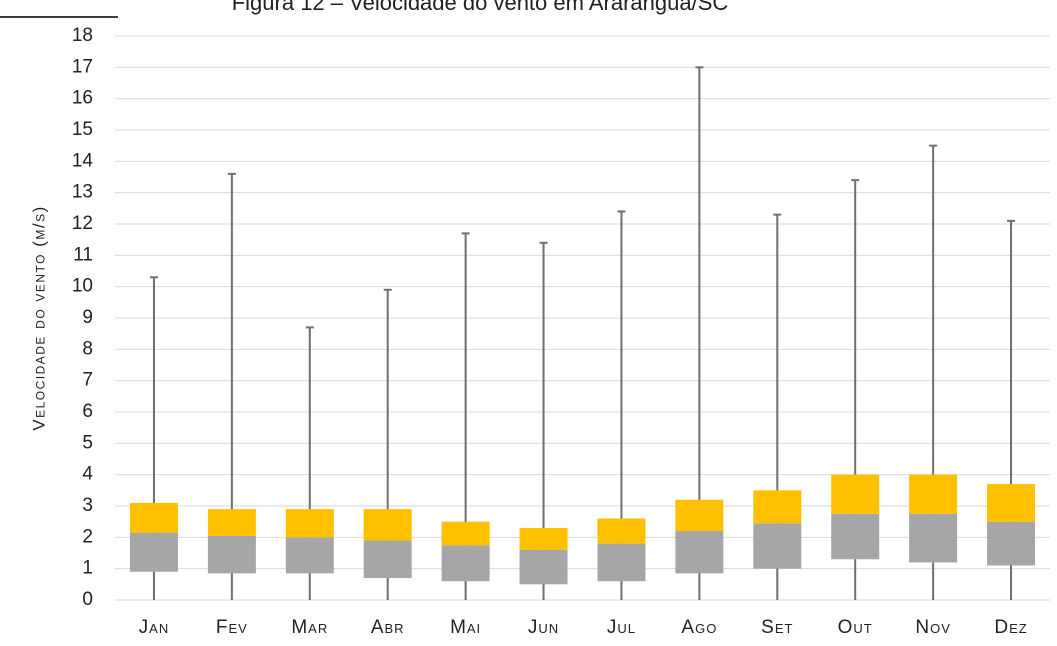 The width and height of the screenshot is (1057, 646). I want to click on y-tick-label: 5, so click(87, 442).